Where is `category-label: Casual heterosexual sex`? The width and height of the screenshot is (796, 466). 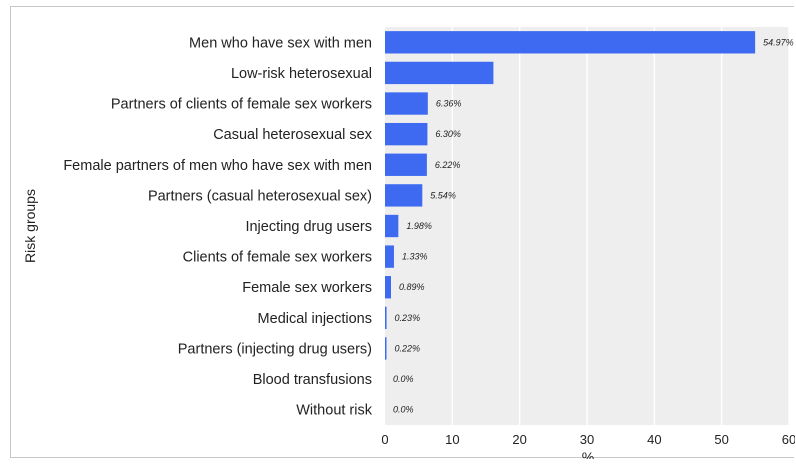 category-label: Casual heterosexual sex is located at coordinates (293, 135).